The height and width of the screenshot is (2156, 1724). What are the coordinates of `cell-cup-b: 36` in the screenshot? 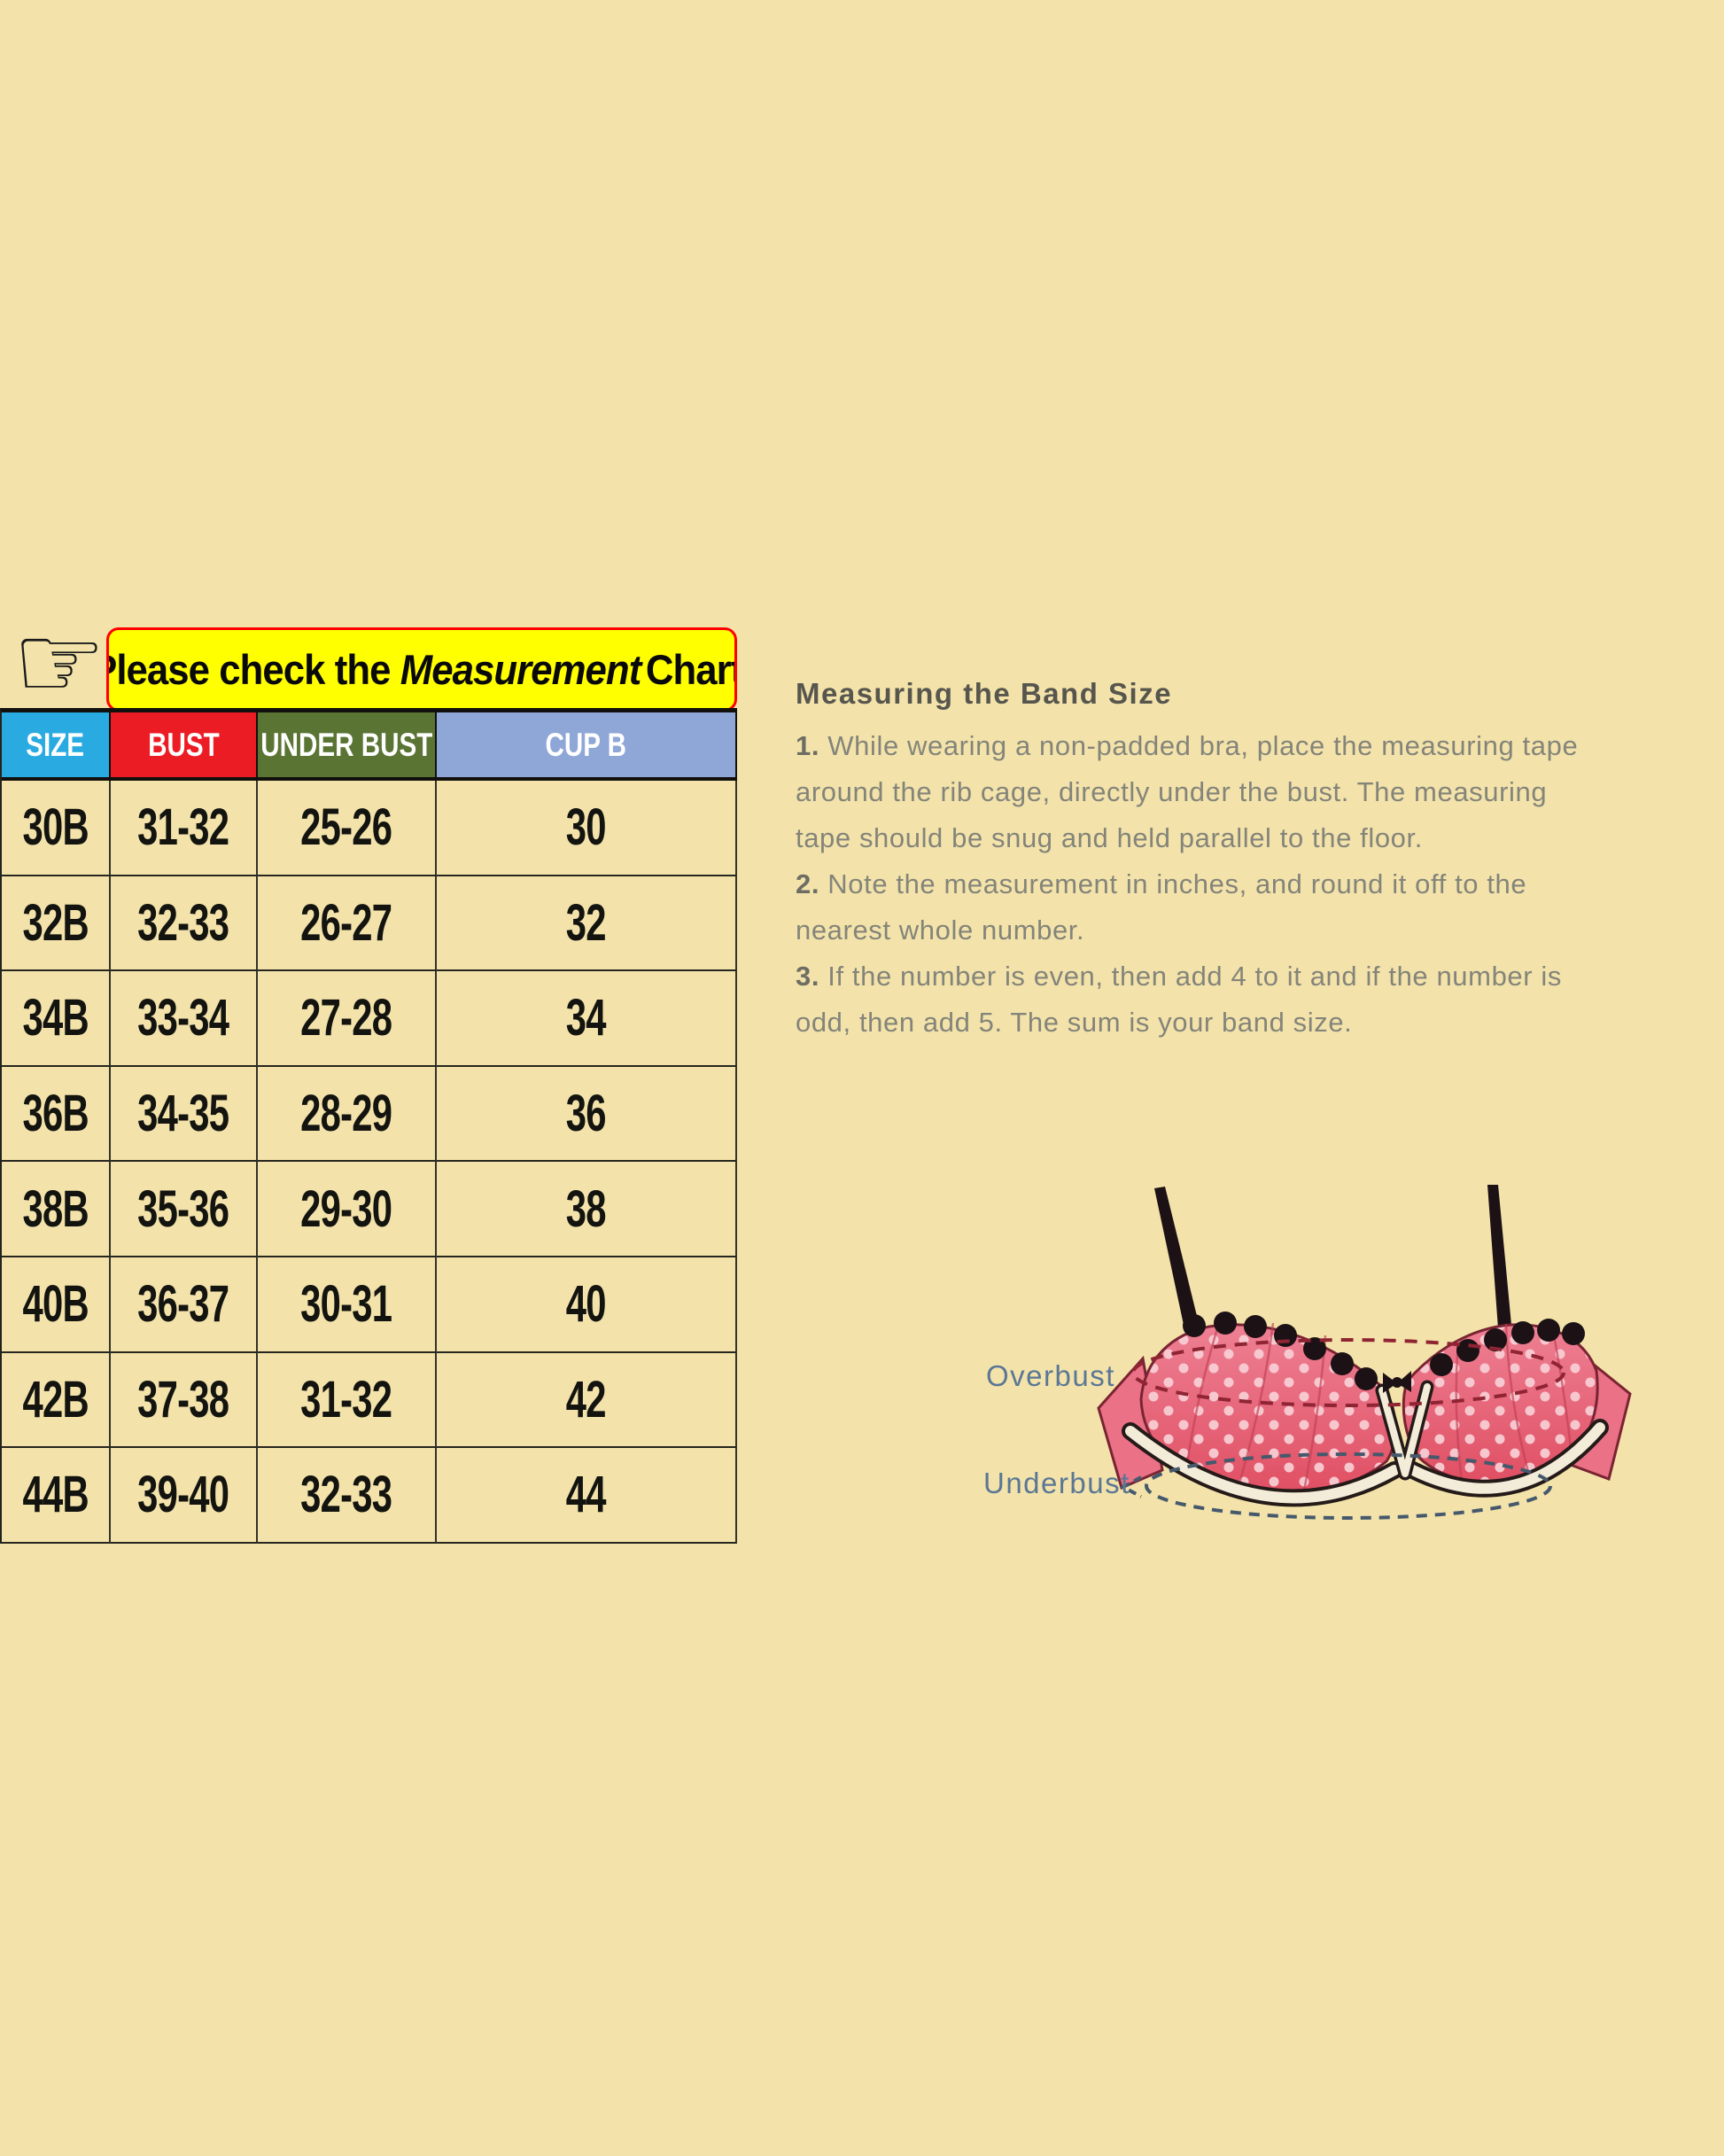 It's located at (587, 1114).